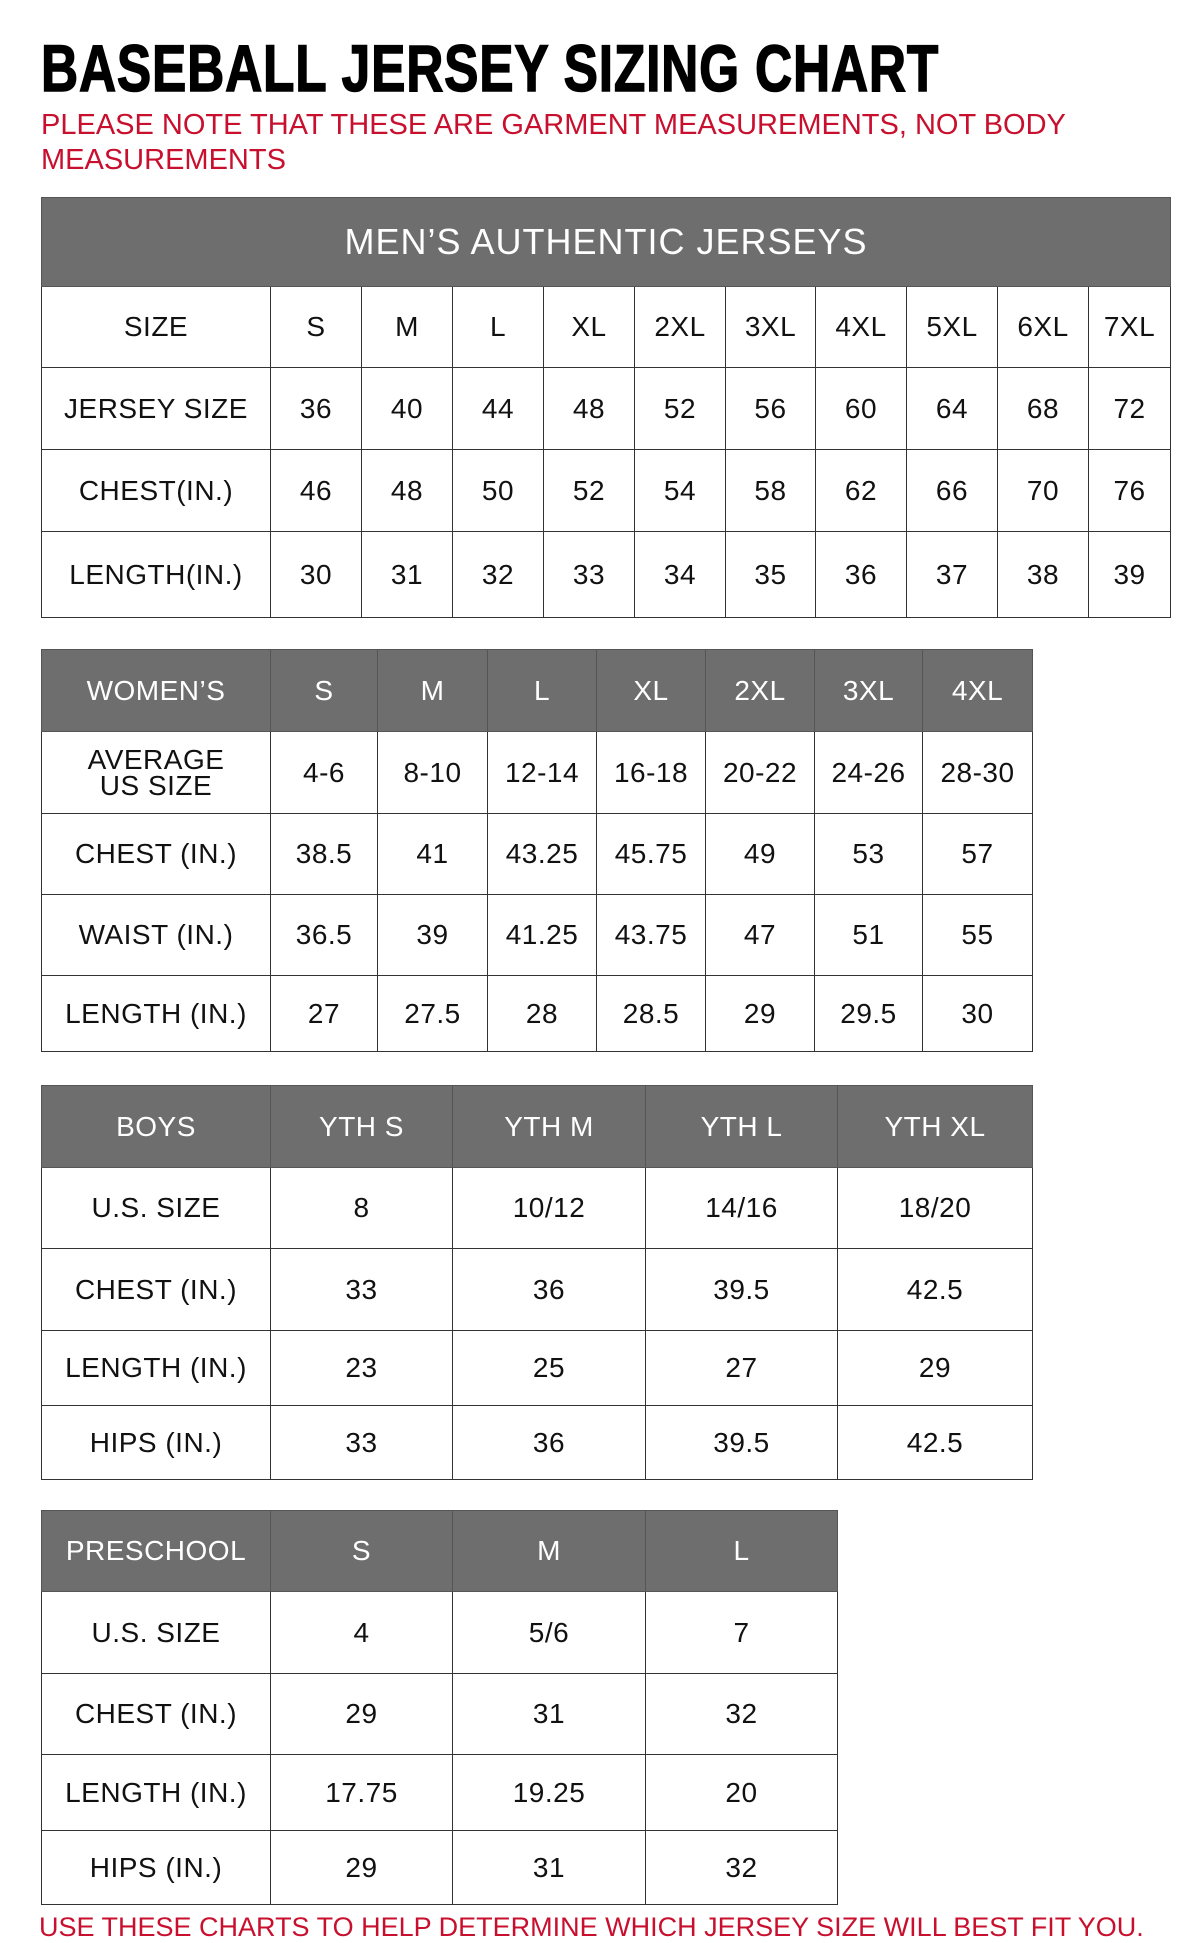  I want to click on table-row: U.S. SIZE 4 5/6 7, so click(439, 1632).